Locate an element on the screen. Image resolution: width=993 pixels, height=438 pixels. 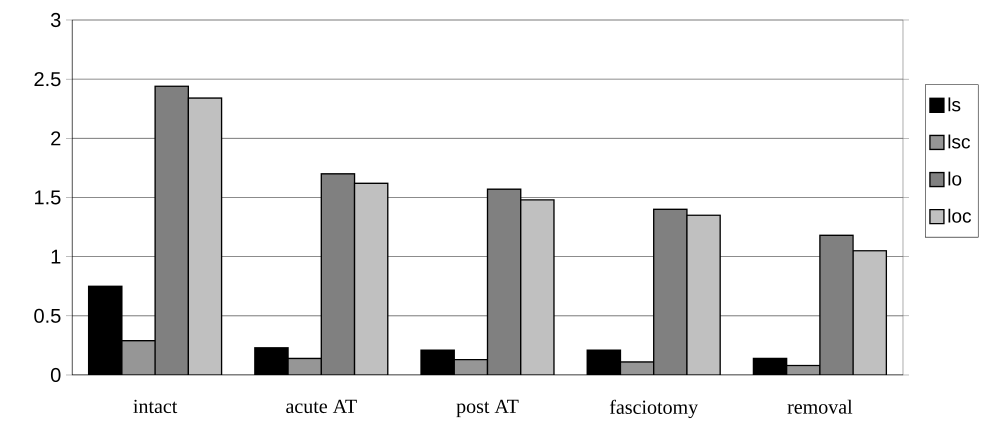
y-tick-label: 2 is located at coordinates (55, 138).